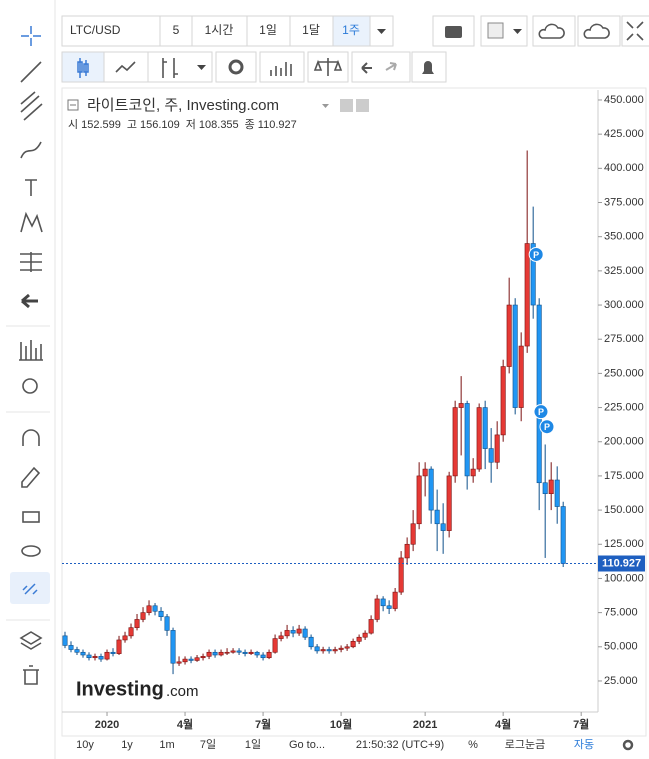 Image resolution: width=649 pixels, height=759 pixels. I want to click on back-tool, so click(29, 301).